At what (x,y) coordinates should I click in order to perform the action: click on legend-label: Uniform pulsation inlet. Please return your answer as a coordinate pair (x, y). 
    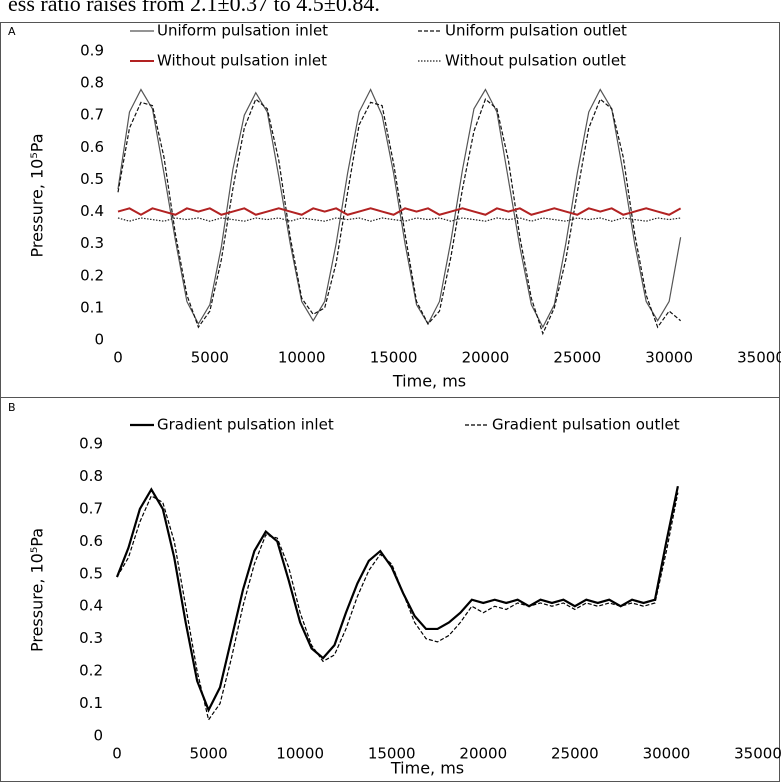
    Looking at the image, I should click on (242, 31).